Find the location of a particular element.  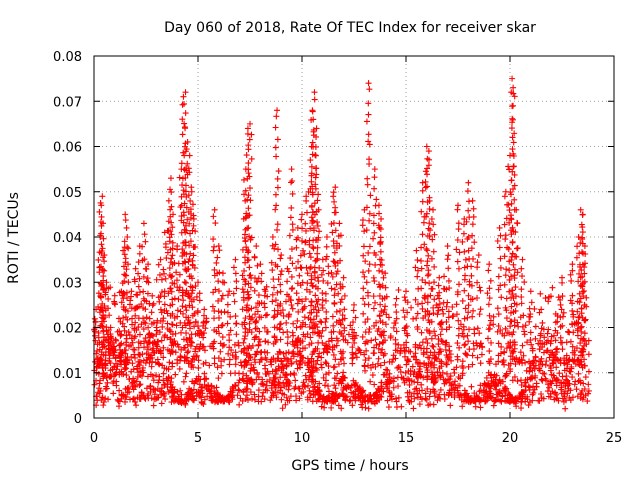

x-tick-label: 25 is located at coordinates (614, 438).